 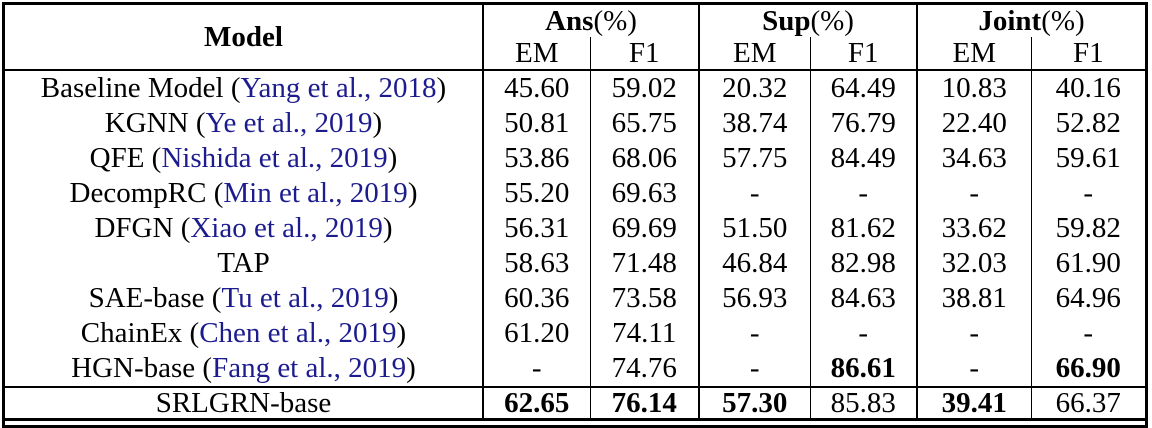 What do you see at coordinates (754, 228) in the screenshot?
I see `cell-sup-em: 51.50` at bounding box center [754, 228].